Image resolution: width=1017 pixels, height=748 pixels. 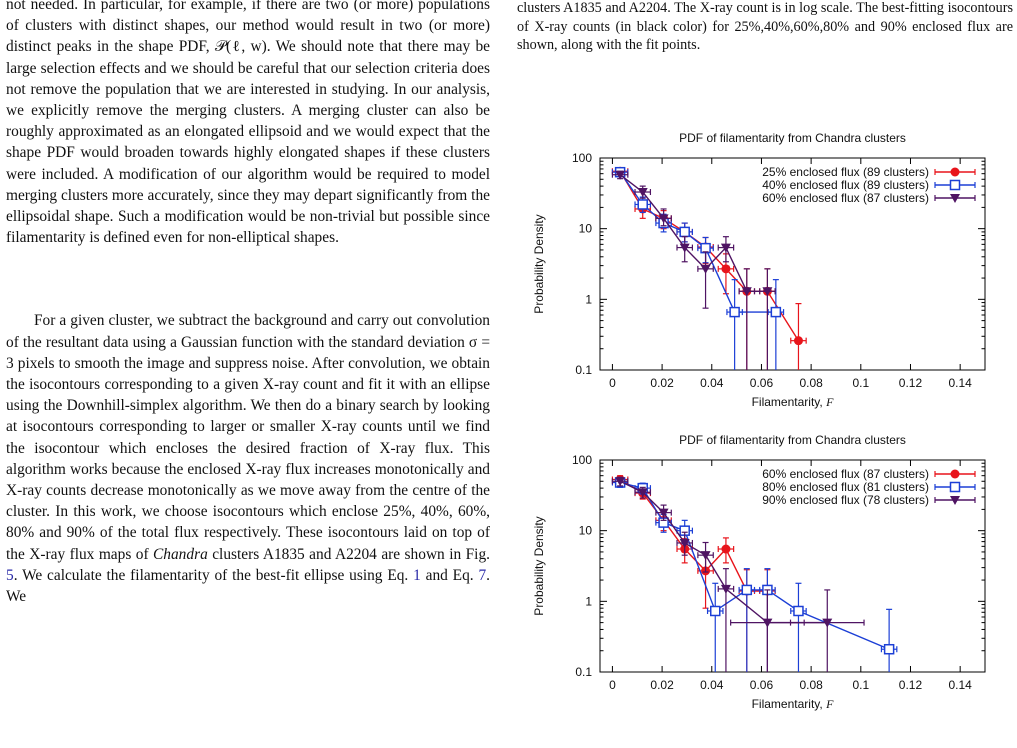 I want to click on chart1-y-tick-label: 10, so click(x=586, y=229).